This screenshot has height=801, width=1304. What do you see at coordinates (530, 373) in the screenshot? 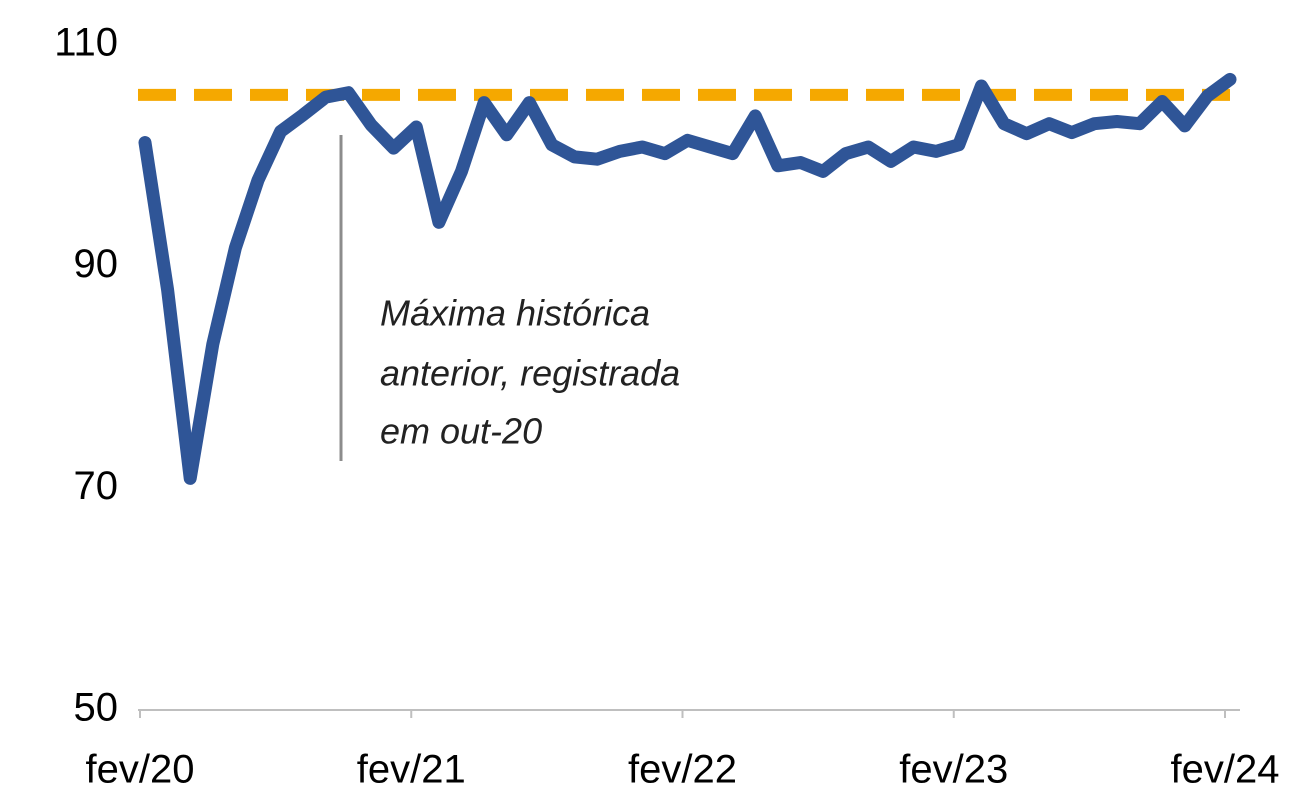
I see `annotation-line: anterior, registrada` at bounding box center [530, 373].